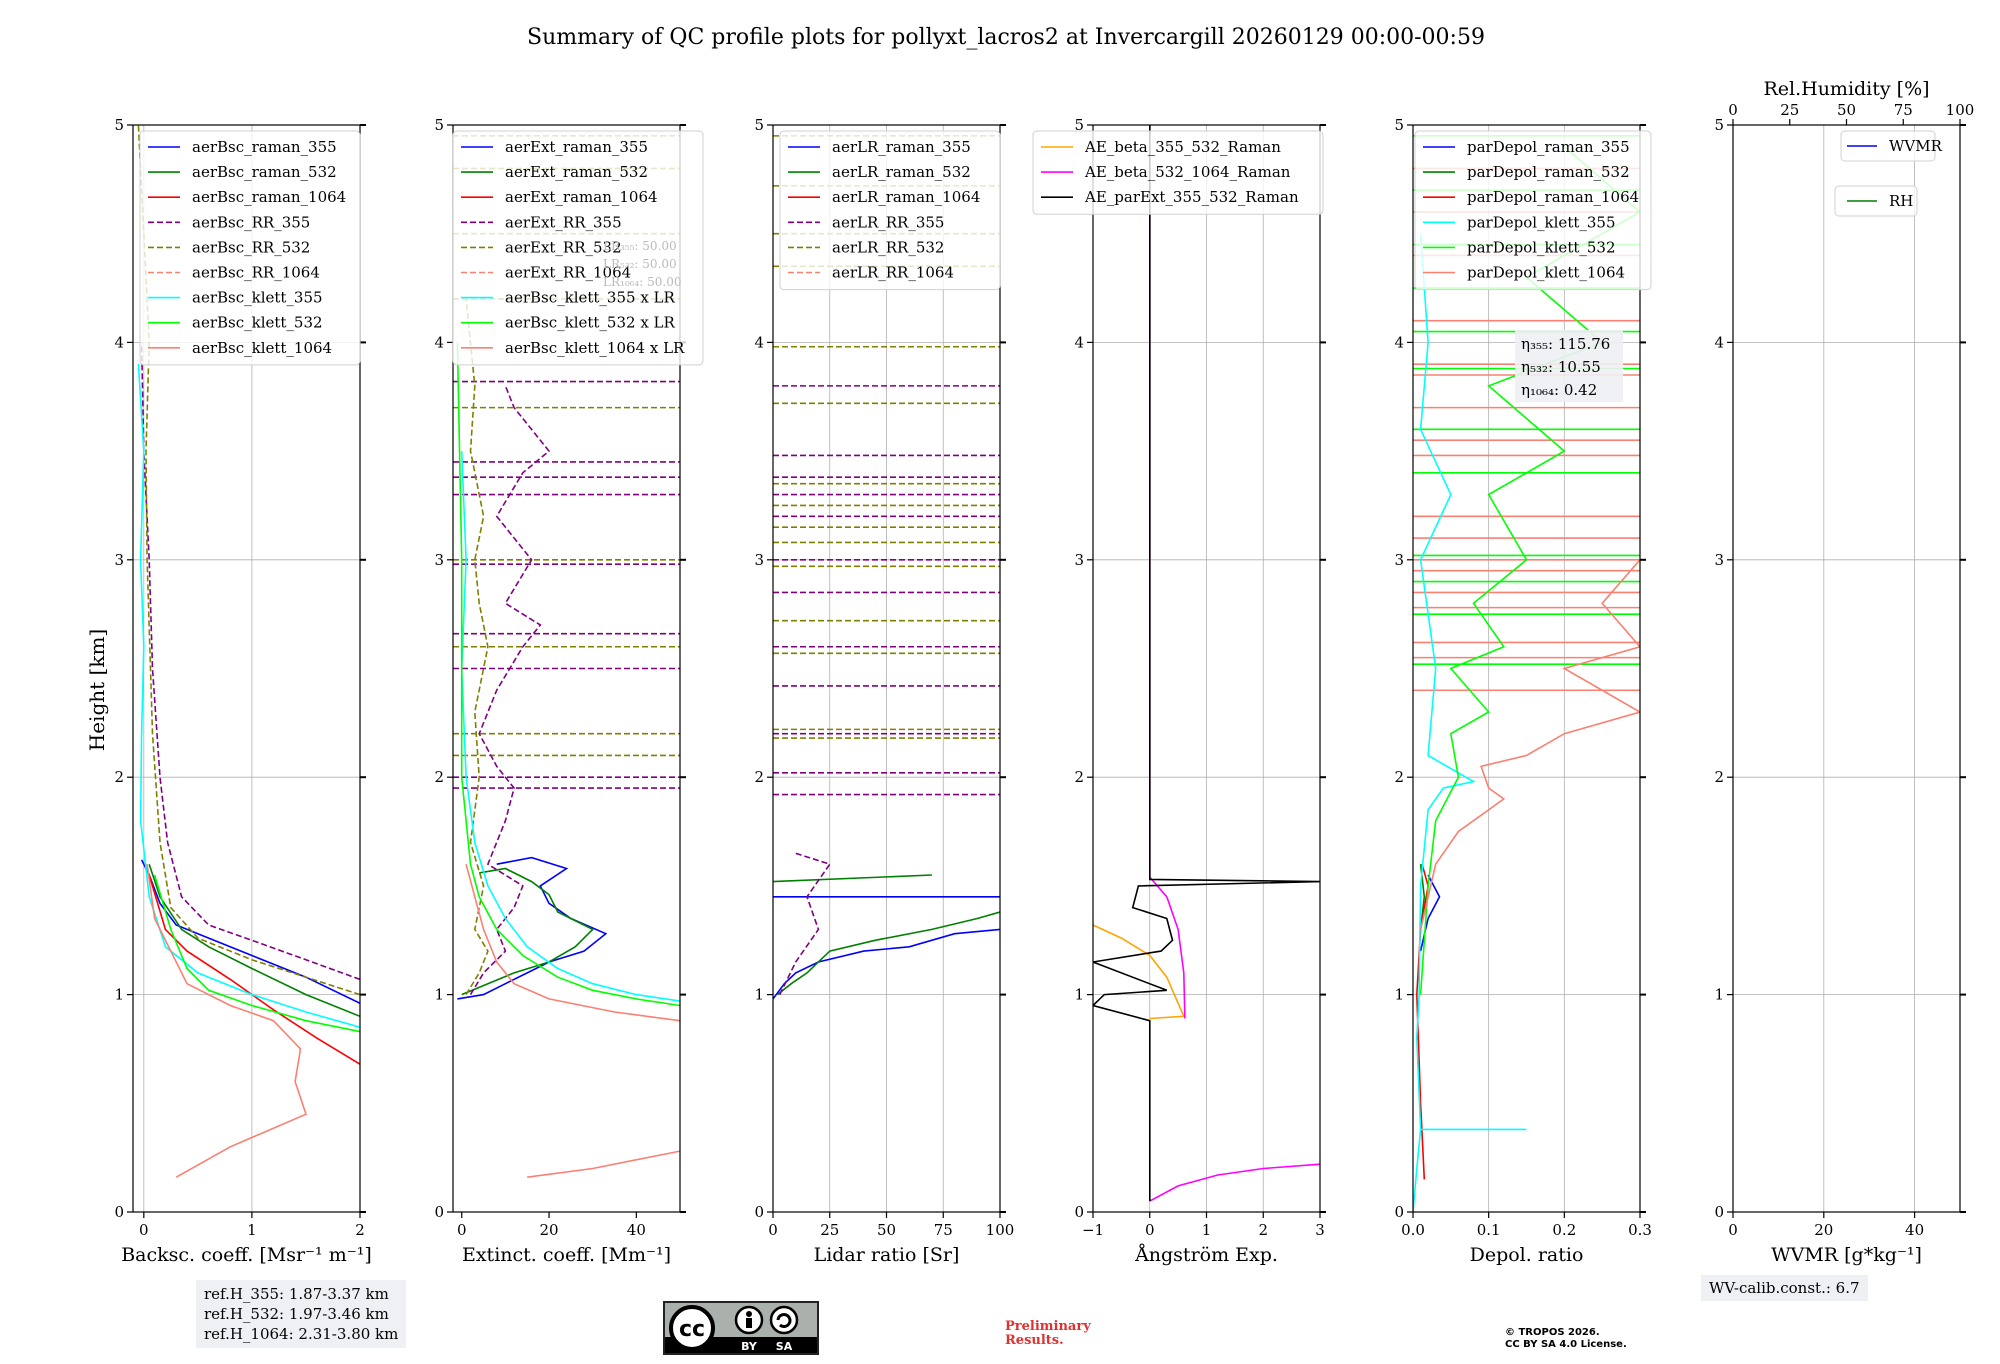 This screenshot has width=2000, height=1364. I want to click on x-tick-label: 0.1, so click(1489, 1230).